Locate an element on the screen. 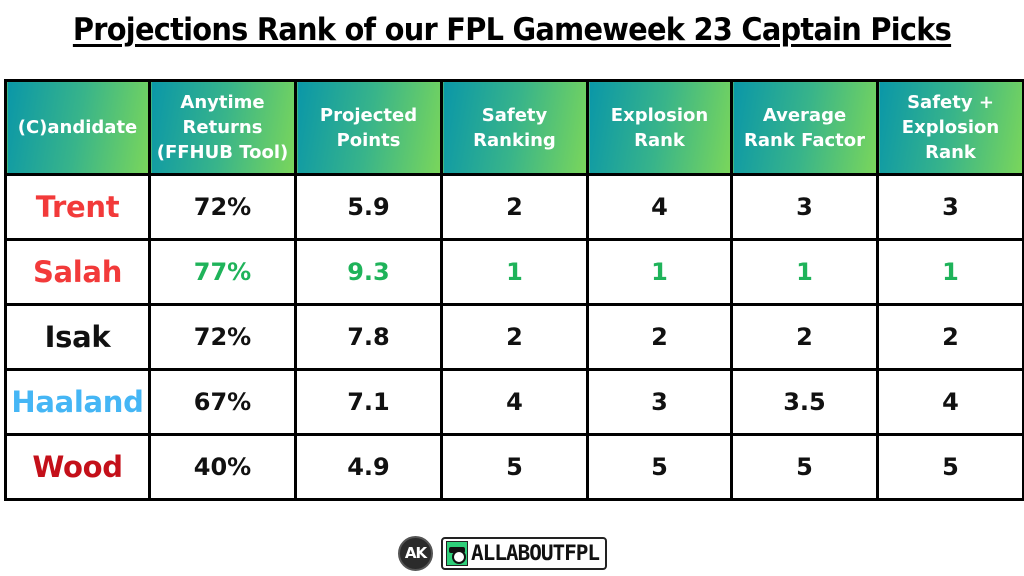  column-header: Explosion Rank is located at coordinates (659, 127).